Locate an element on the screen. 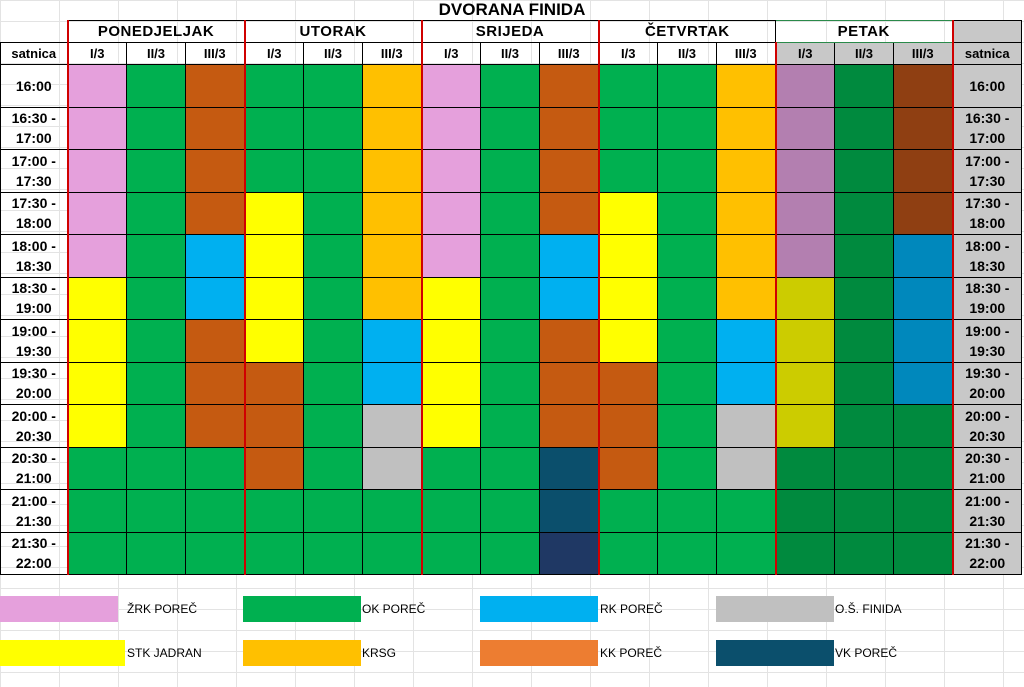 The height and width of the screenshot is (687, 1024). slot-petak-1-ok is located at coordinates (804, 553).